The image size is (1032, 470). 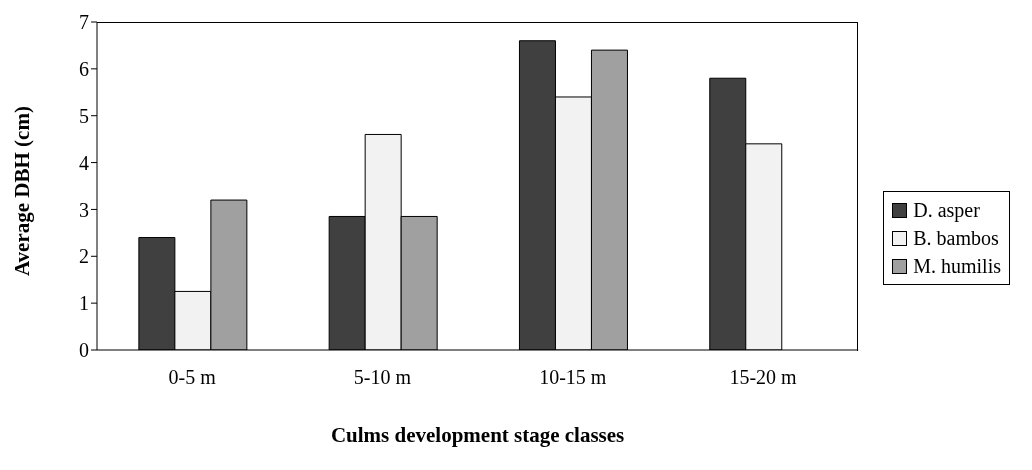 What do you see at coordinates (84, 350) in the screenshot?
I see `y-tick-label: 0` at bounding box center [84, 350].